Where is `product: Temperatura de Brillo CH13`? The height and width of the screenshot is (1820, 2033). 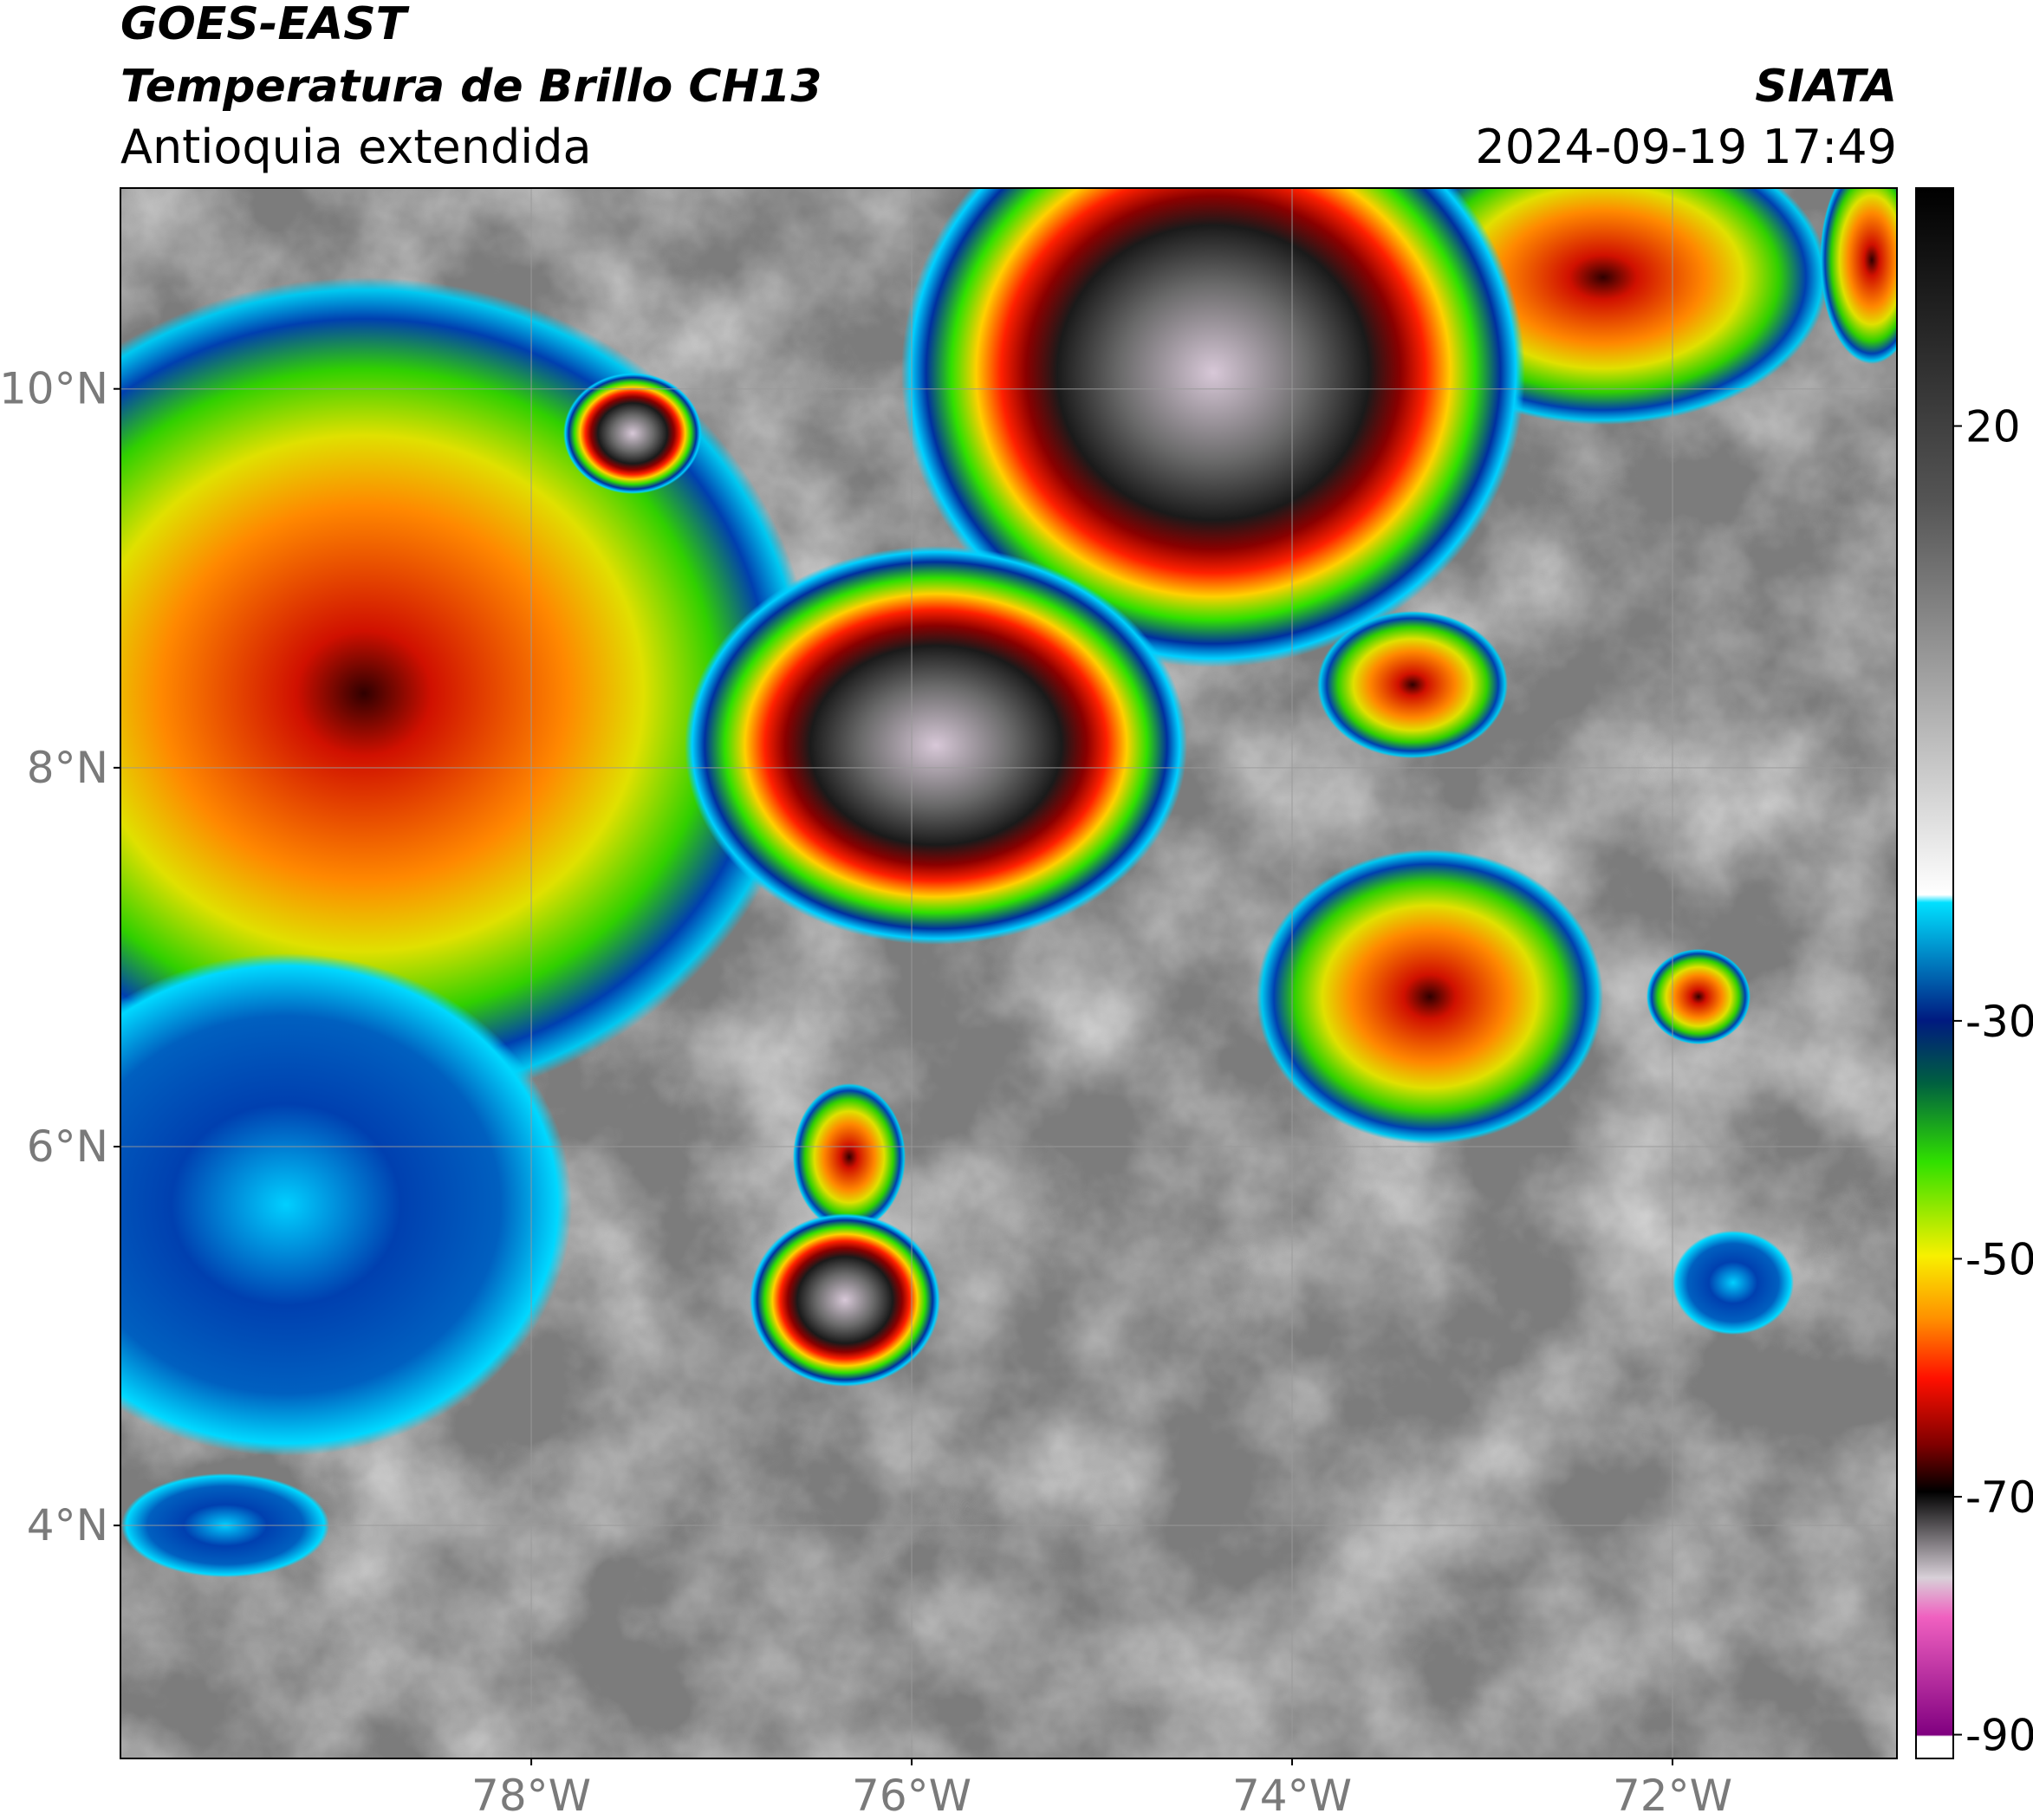
product: Temperatura de Brillo CH13 is located at coordinates (471, 87).